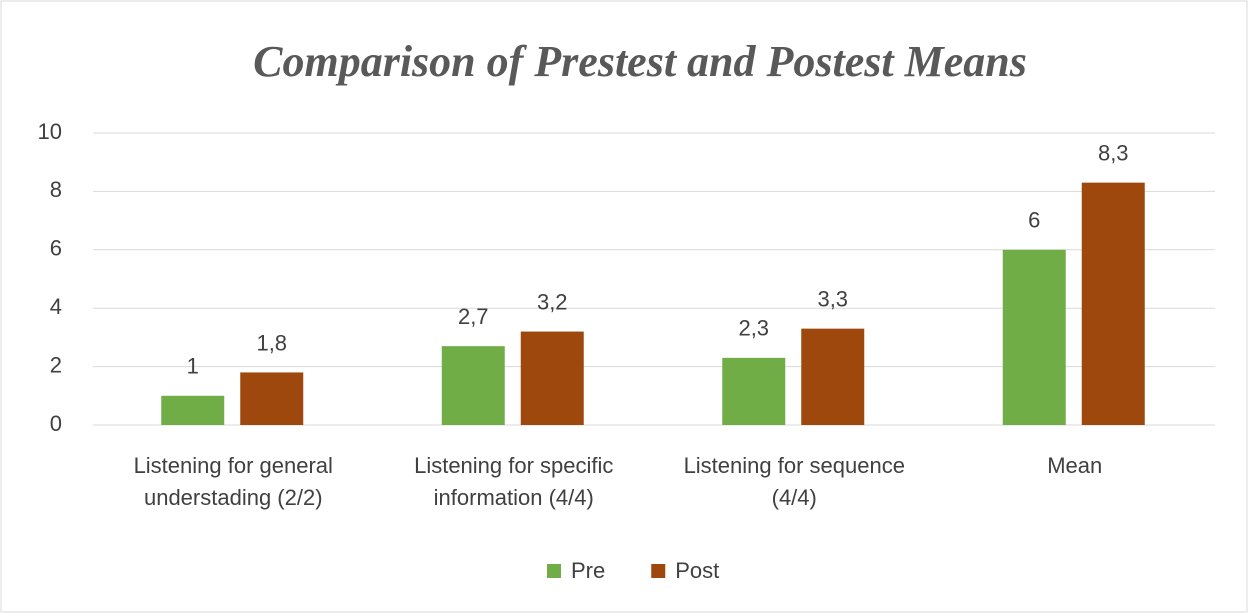  What do you see at coordinates (233, 481) in the screenshot?
I see `x-tick-label: Listening for general understading (2/2)` at bounding box center [233, 481].